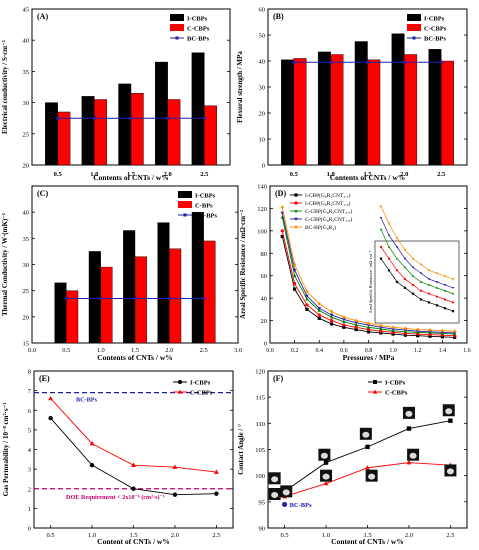 This screenshot has height=550, width=479. What do you see at coordinates (200, 383) in the screenshot?
I see `legend-label: I-CBPs` at bounding box center [200, 383].